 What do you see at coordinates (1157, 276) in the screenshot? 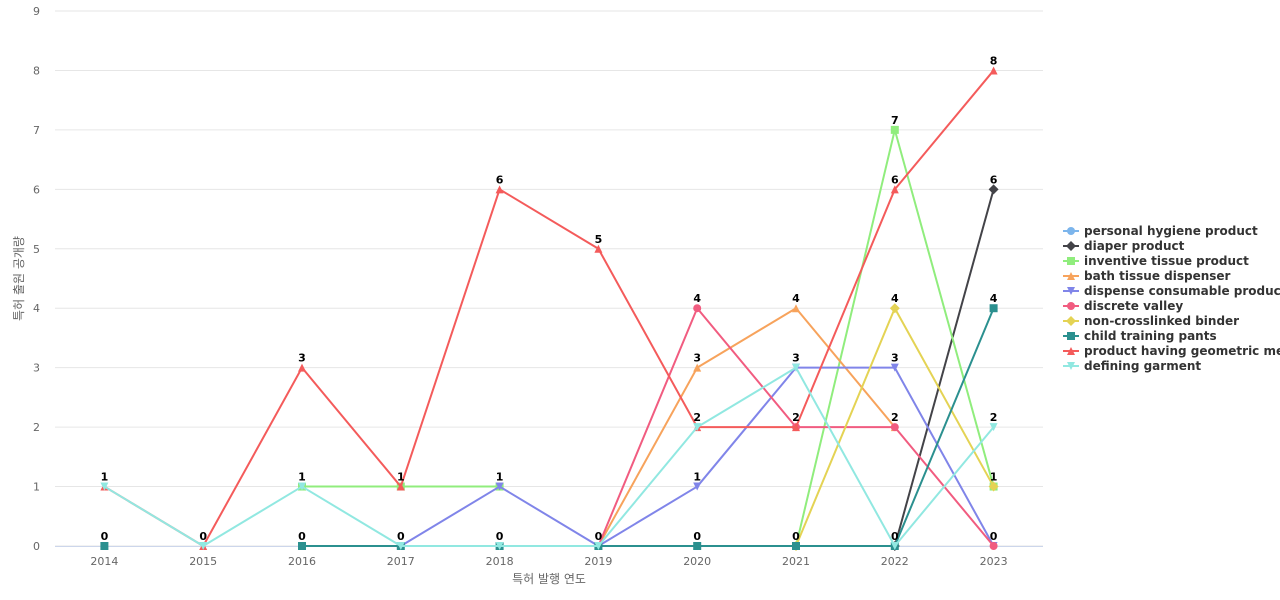
I see `legend-label: bath tissue dispenser` at bounding box center [1157, 276].